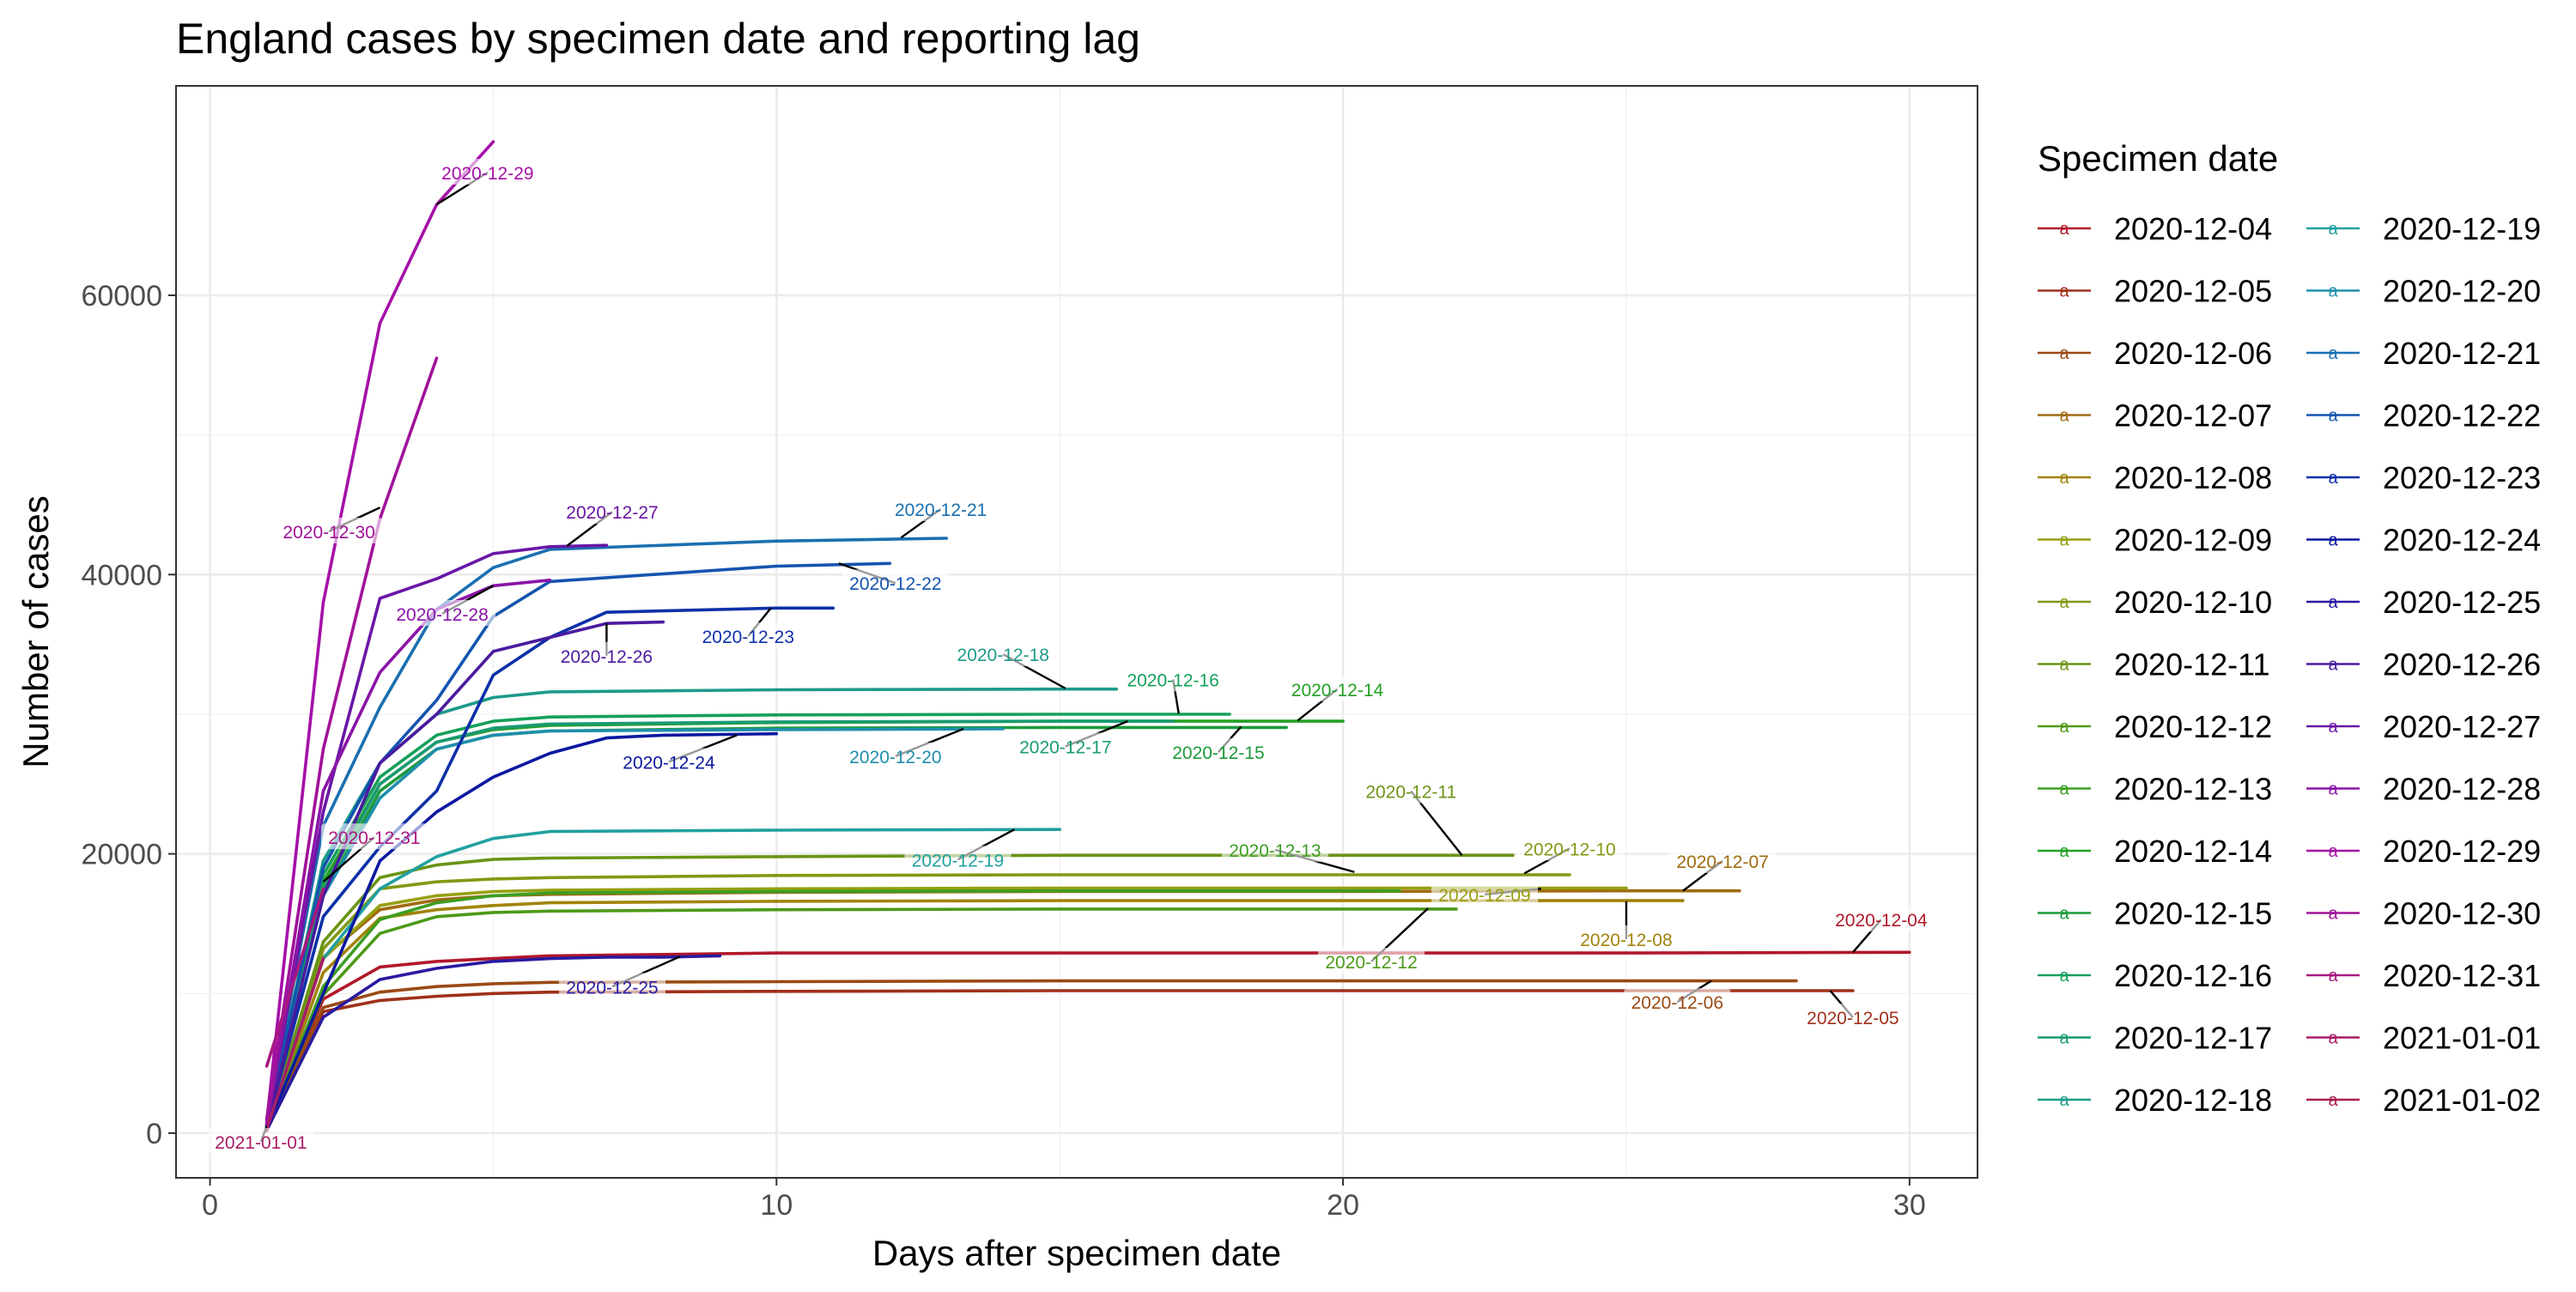 Image resolution: width=2576 pixels, height=1292 pixels. What do you see at coordinates (2462, 789) in the screenshot?
I see `legend-label-2020-12-28: 2020-12-28` at bounding box center [2462, 789].